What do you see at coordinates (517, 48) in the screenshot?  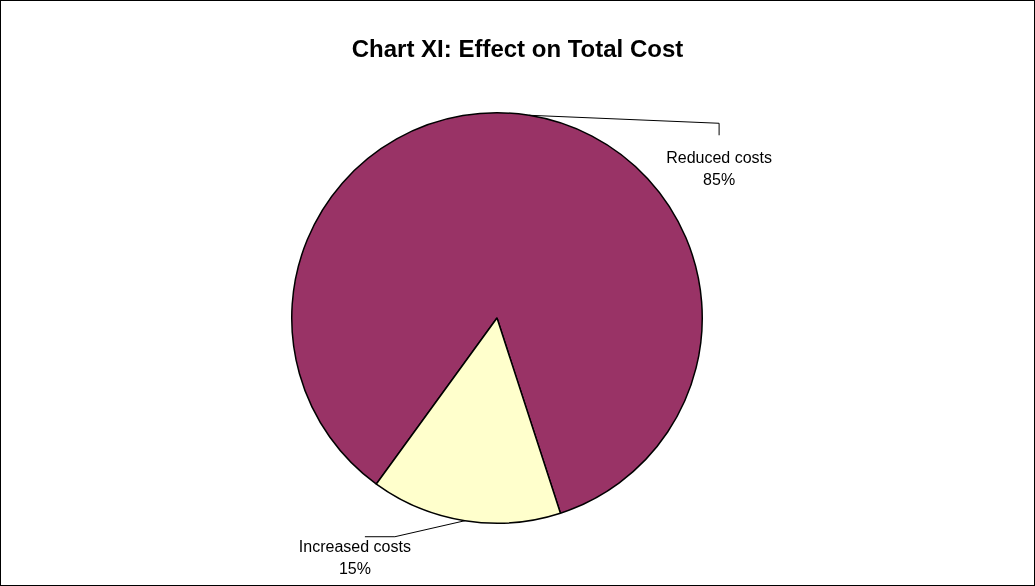 I see `chart-title: Chart XI: Effect on Total Cost` at bounding box center [517, 48].